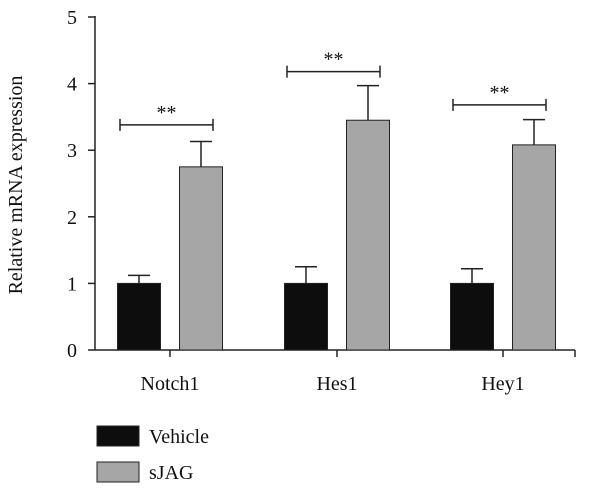  What do you see at coordinates (72, 284) in the screenshot?
I see `y-tick-label: 1` at bounding box center [72, 284].